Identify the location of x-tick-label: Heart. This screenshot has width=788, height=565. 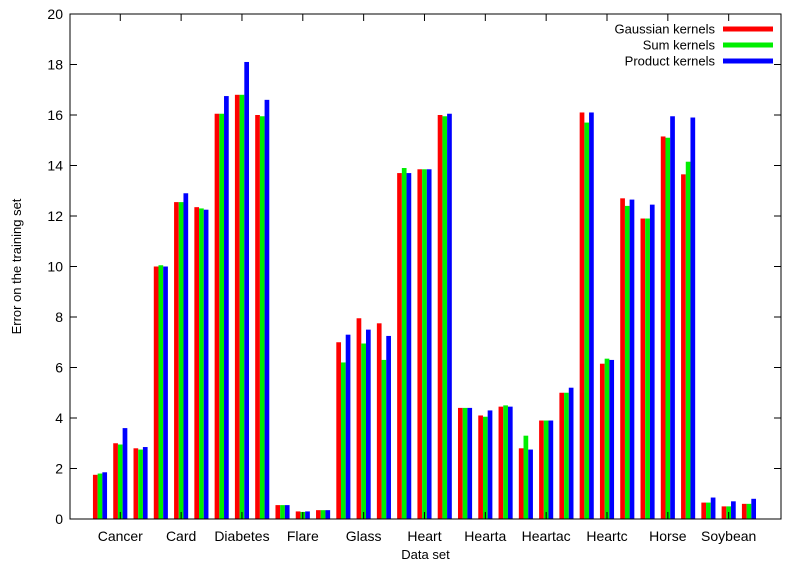
(424, 536).